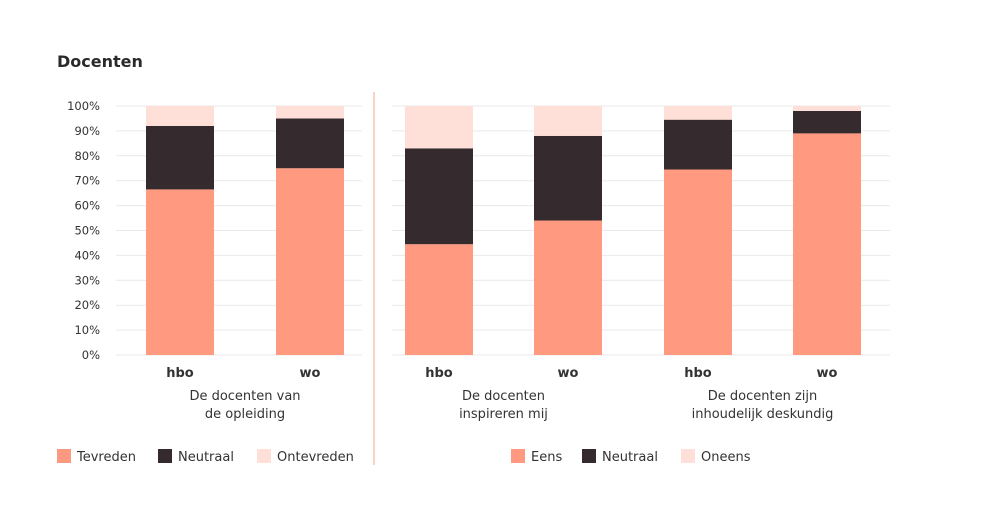 The height and width of the screenshot is (522, 997). I want to click on chart-title: Docenten, so click(100, 61).